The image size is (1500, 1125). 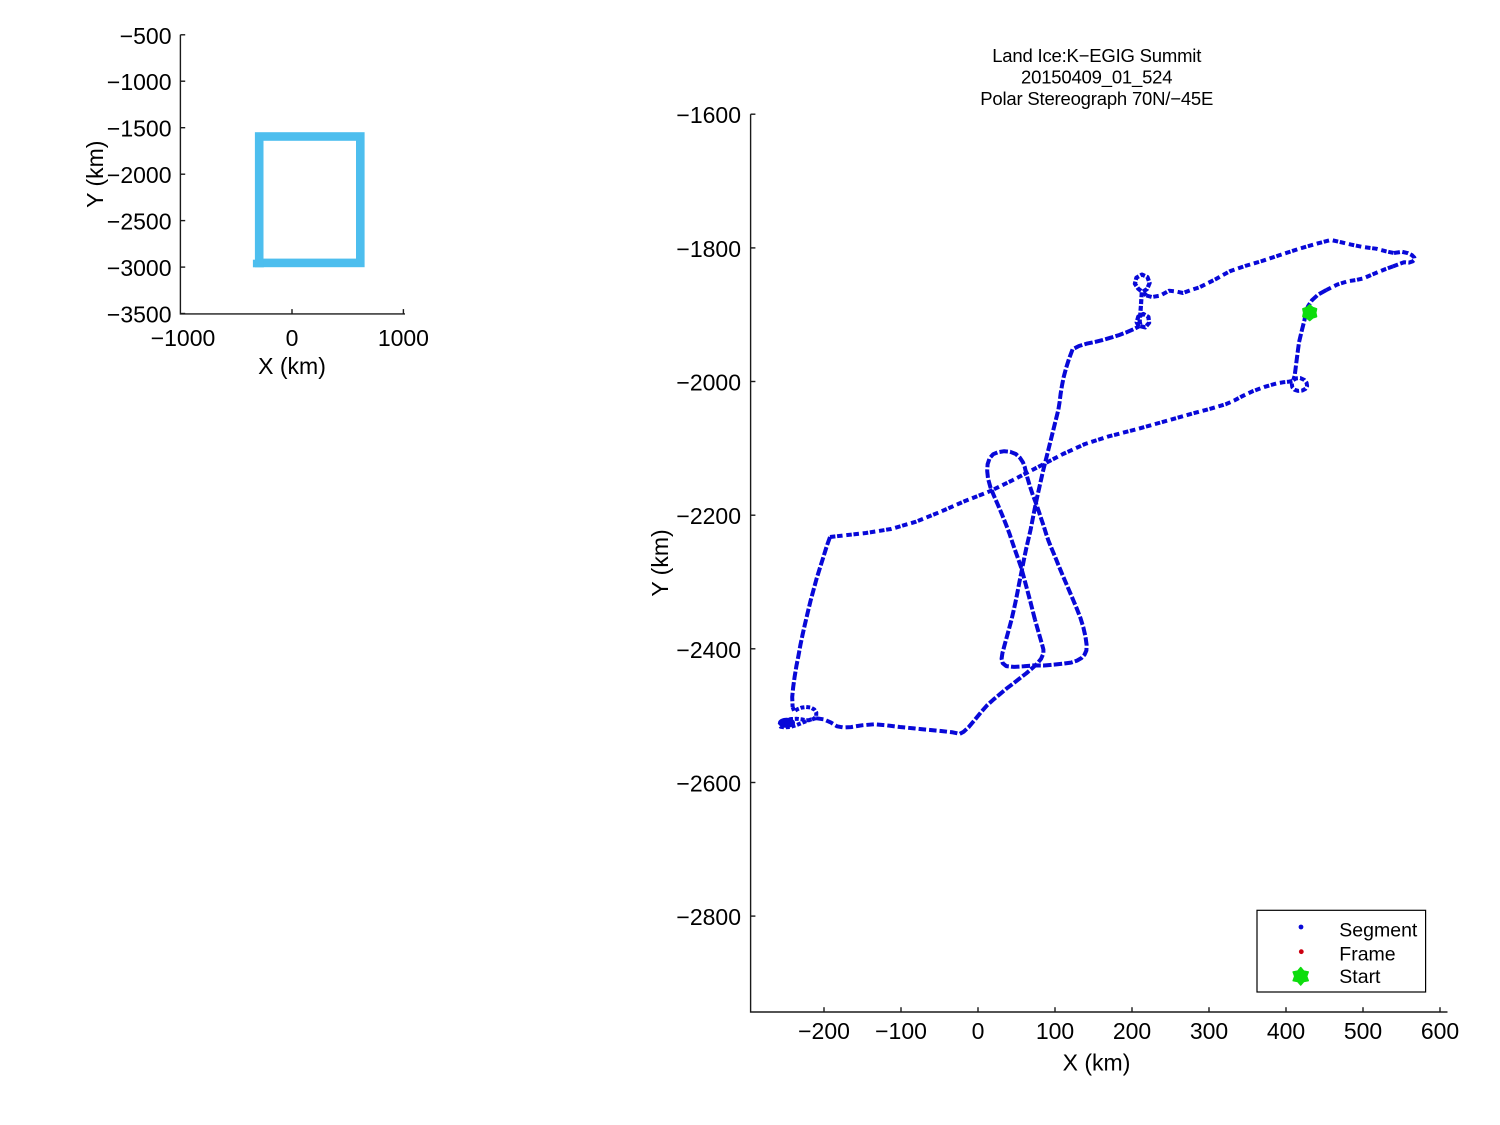 What do you see at coordinates (403, 338) in the screenshot?
I see `svg-text: 1000` at bounding box center [403, 338].